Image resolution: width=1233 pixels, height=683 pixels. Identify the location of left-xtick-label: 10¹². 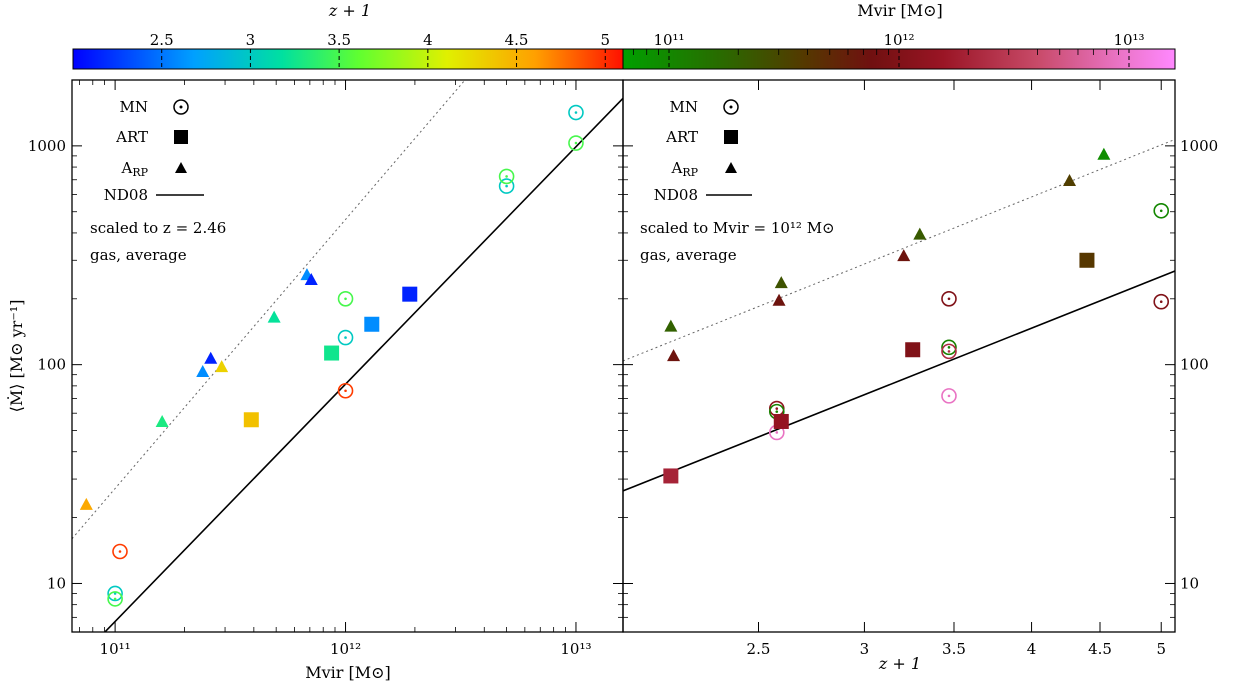
(345, 649).